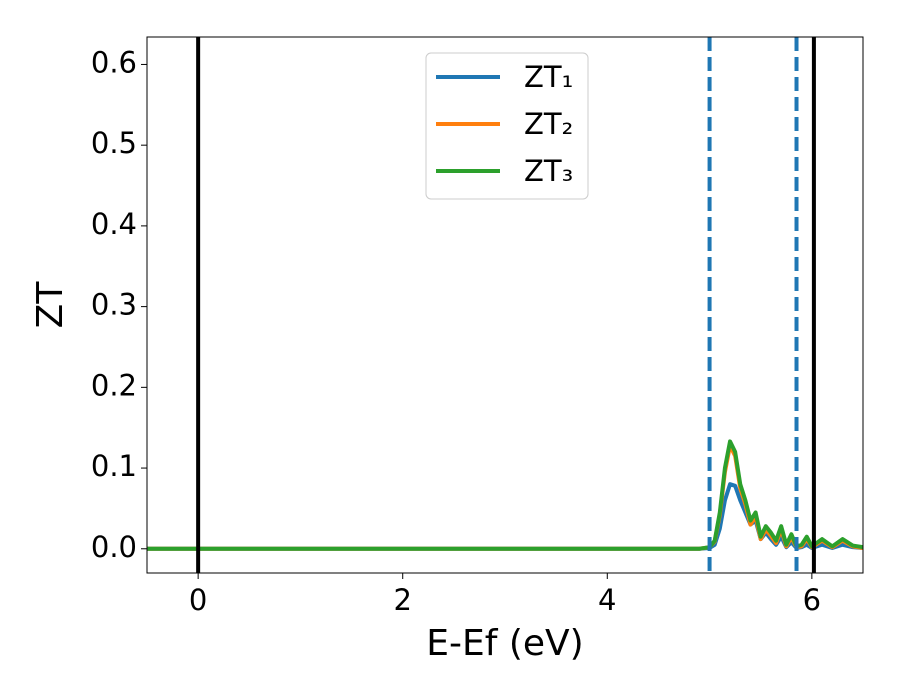  What do you see at coordinates (114, 385) in the screenshot?
I see `y-tick-label: 0.2` at bounding box center [114, 385].